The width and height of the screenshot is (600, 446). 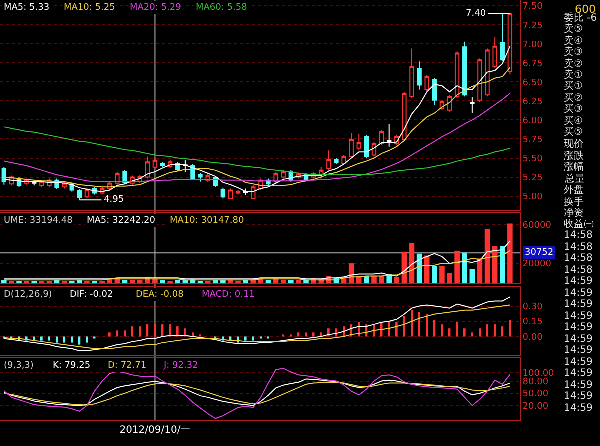 I want to click on text: 总量, so click(x=574, y=179).